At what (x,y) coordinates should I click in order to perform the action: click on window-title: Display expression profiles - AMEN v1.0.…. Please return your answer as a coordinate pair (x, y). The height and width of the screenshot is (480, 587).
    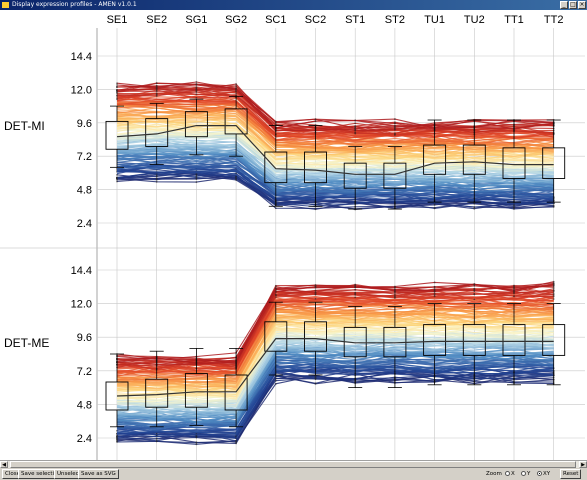
    Looking at the image, I should click on (74, 4).